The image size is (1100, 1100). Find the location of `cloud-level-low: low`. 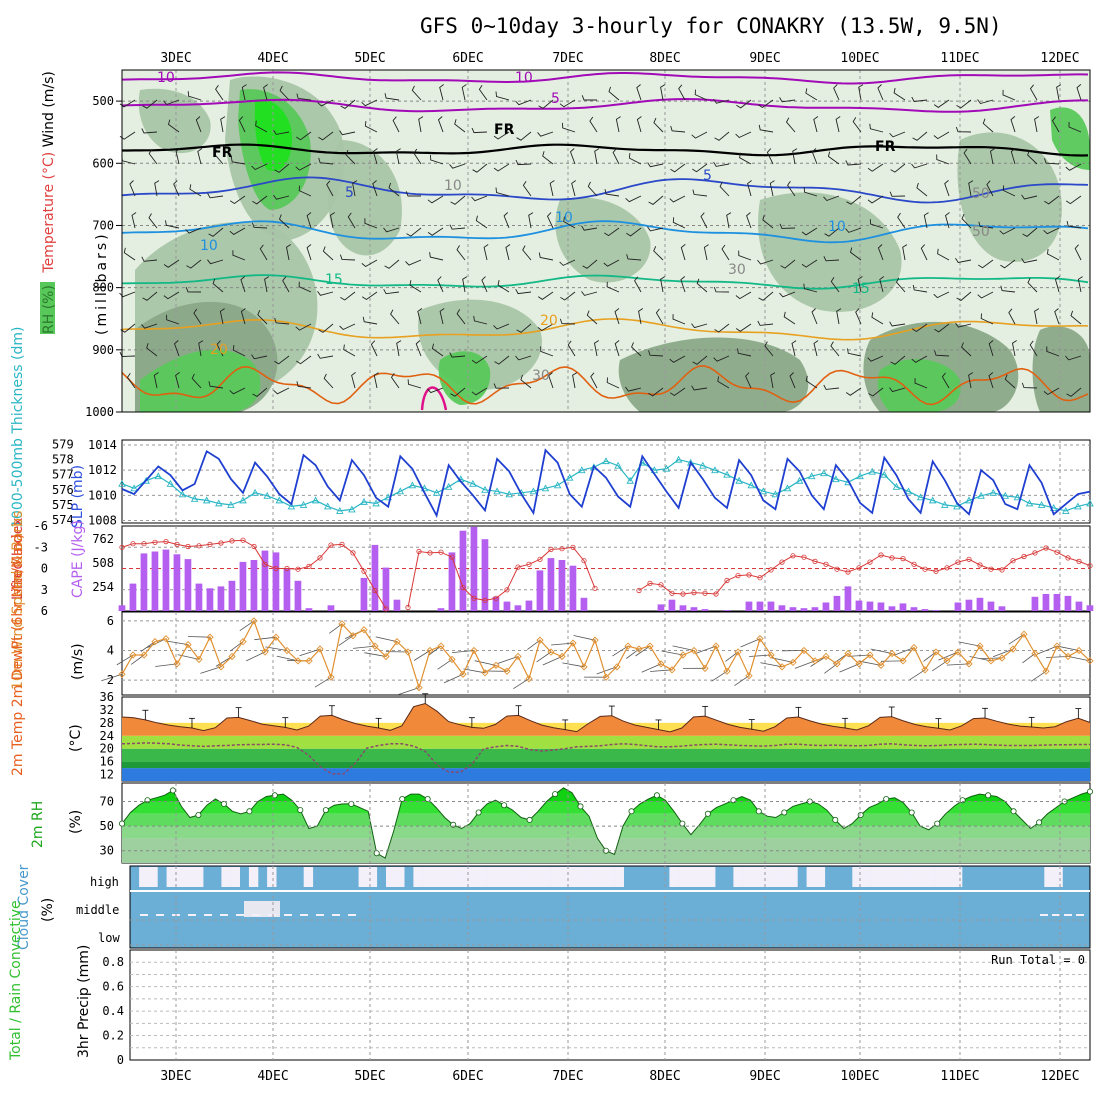

cloud-level-low: low is located at coordinates (109, 938).